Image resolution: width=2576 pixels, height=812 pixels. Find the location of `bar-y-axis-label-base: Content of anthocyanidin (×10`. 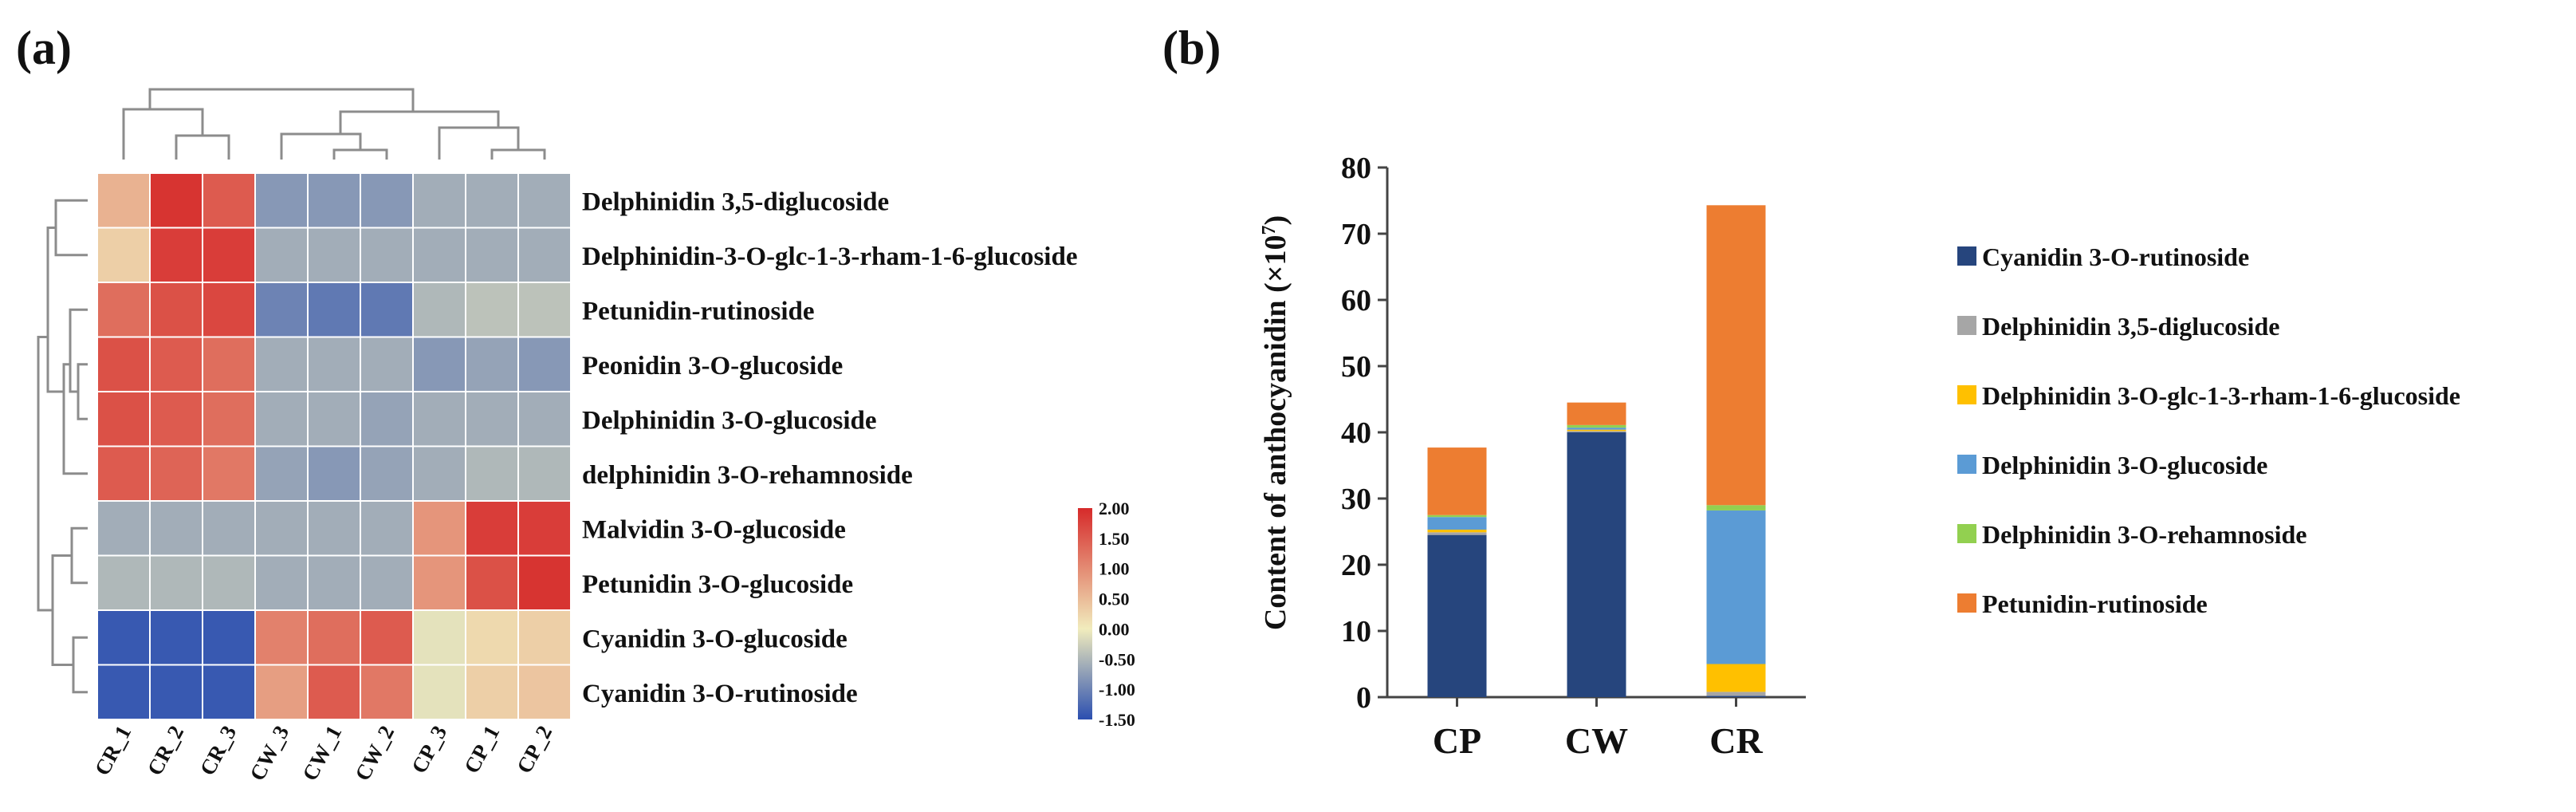

bar-y-axis-label-base: Content of anthocyanidin (×10 is located at coordinates (1276, 433).